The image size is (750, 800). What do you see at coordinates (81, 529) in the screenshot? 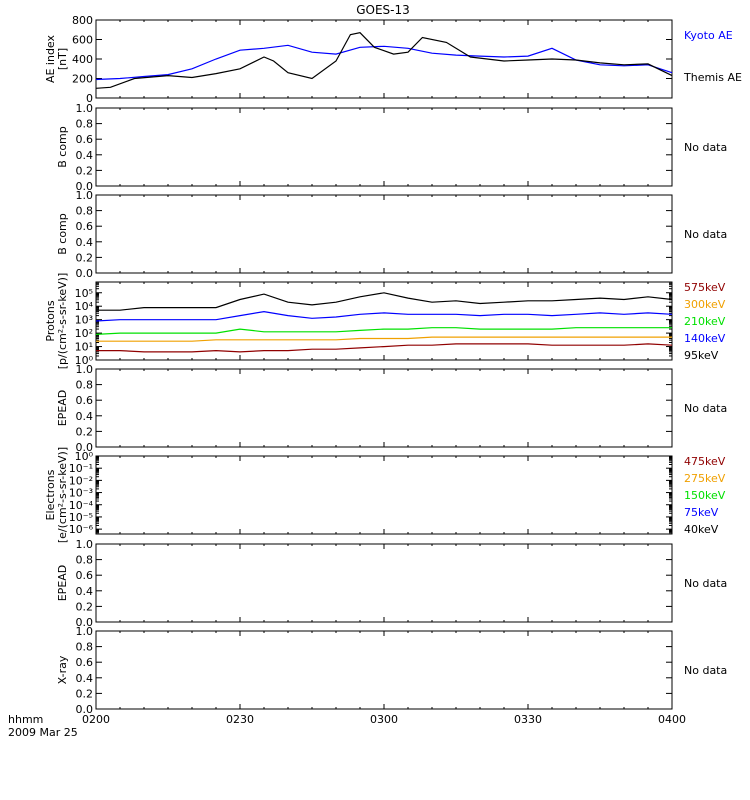
I see `y-tick-label: 10⁻⁶` at bounding box center [81, 529].